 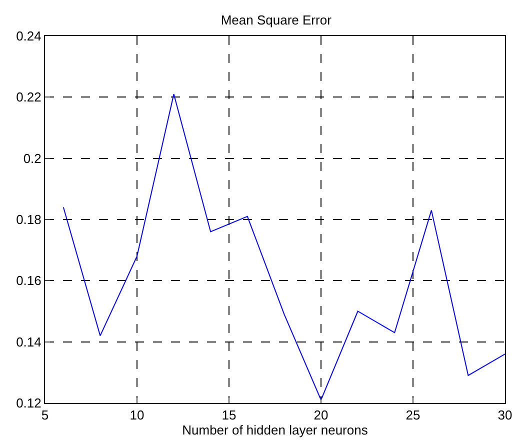 What do you see at coordinates (137, 415) in the screenshot?
I see `x-tick-label: 10` at bounding box center [137, 415].